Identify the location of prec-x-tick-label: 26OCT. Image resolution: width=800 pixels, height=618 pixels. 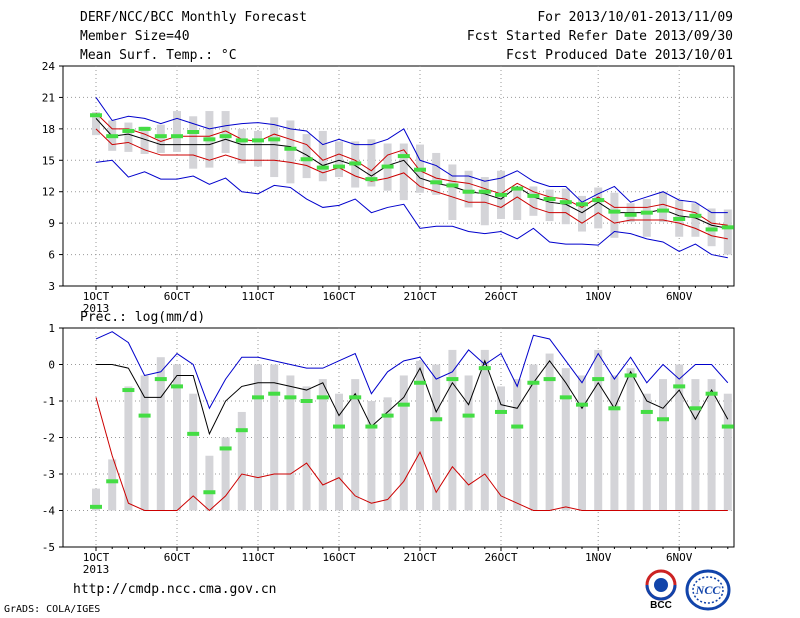
(500, 557).